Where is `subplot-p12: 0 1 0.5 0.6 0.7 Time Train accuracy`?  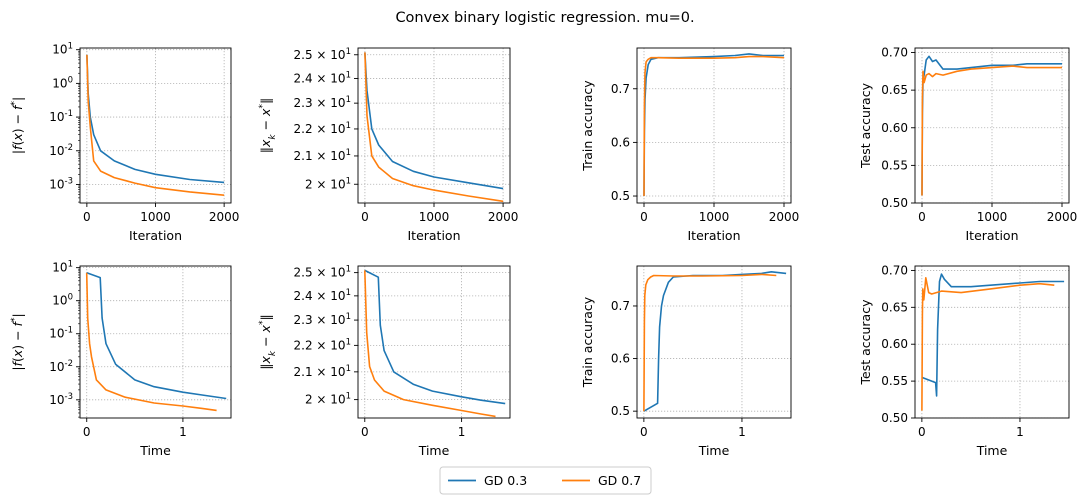
subplot-p12: 0 1 0.5 0.6 0.7 Time Train accuracy is located at coordinates (686, 361).